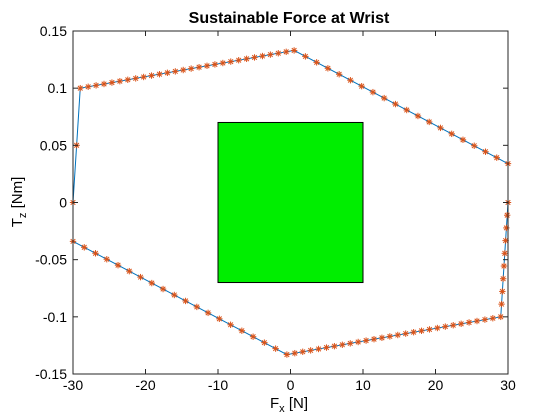  What do you see at coordinates (73, 385) in the screenshot?
I see `x-tick-label: -30` at bounding box center [73, 385].